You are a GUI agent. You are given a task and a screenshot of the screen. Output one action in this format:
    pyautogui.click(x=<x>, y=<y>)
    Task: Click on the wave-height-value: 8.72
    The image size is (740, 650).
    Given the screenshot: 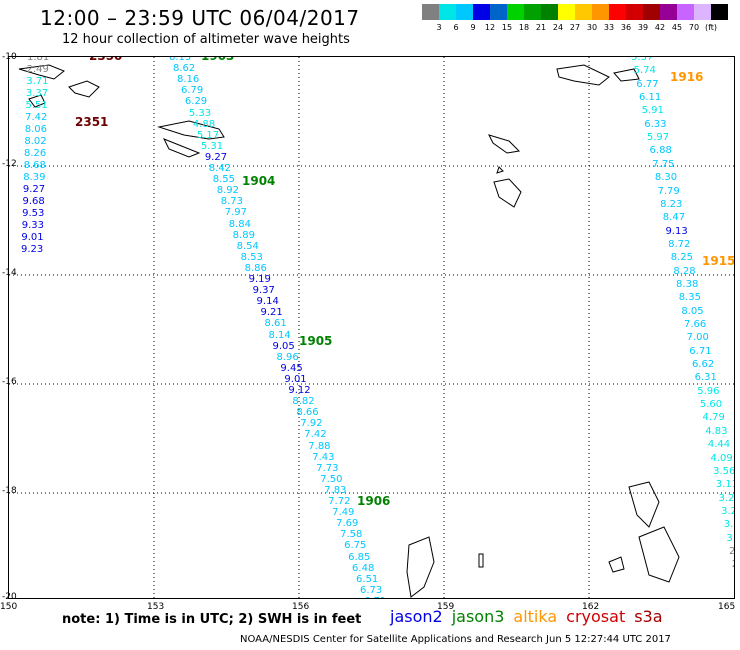 What is the action you would take?
    pyautogui.click(x=679, y=244)
    